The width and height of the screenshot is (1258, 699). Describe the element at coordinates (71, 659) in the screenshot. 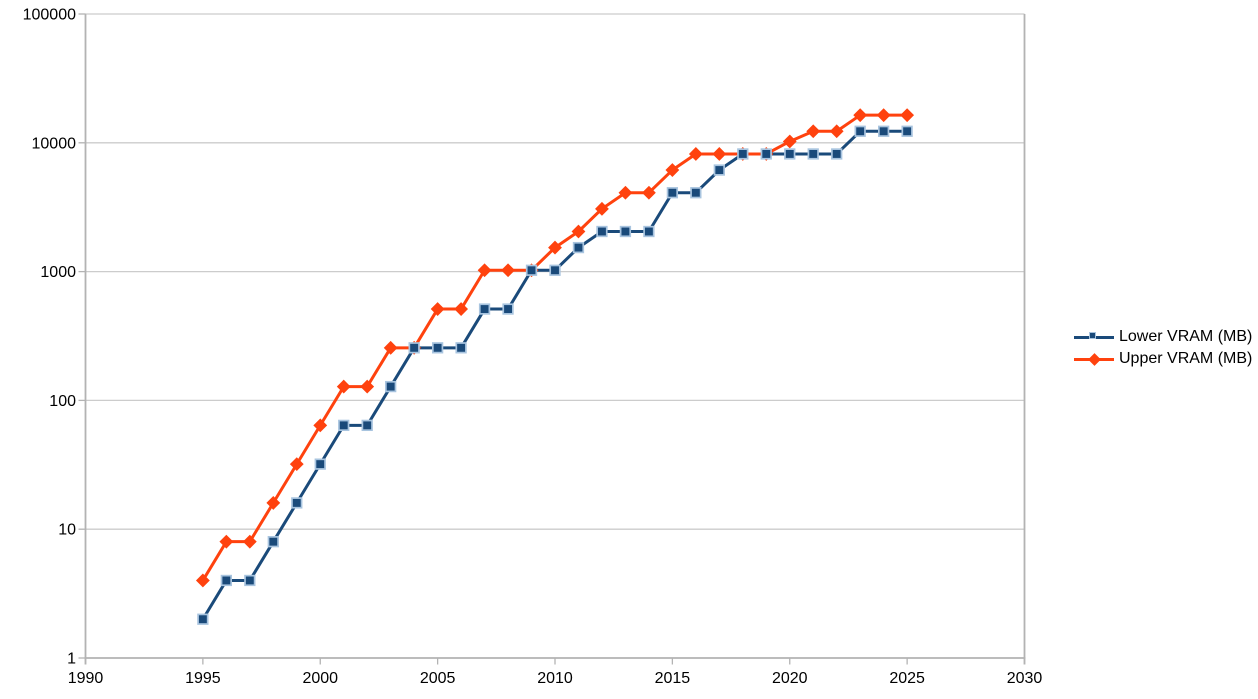

I see `y-axis-label: 1` at that location.